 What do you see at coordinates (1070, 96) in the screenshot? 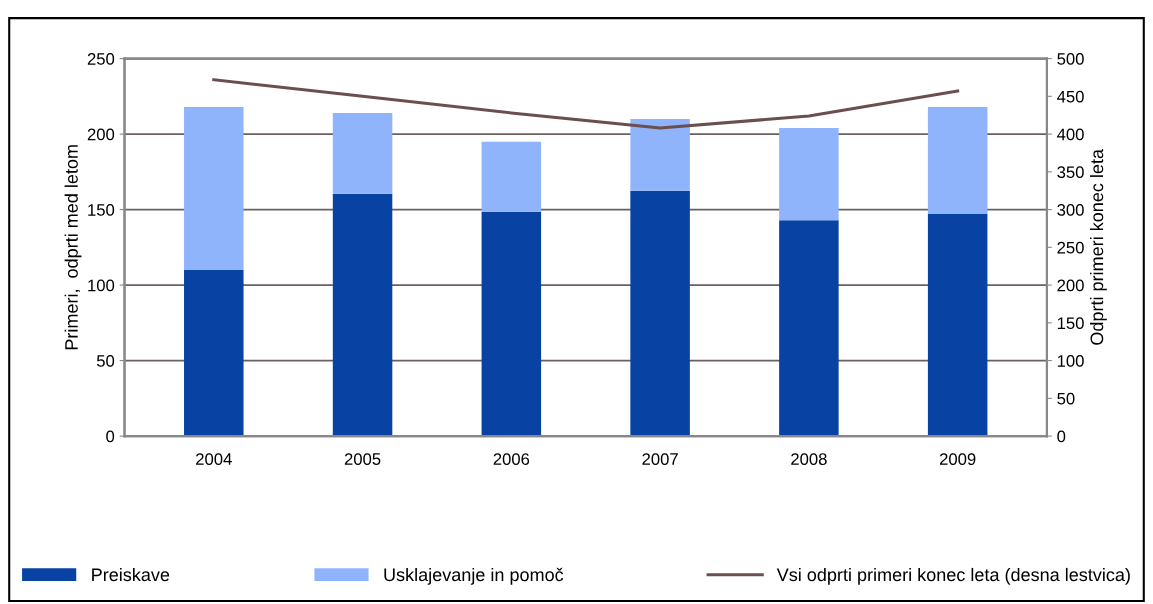
I see `y2-tick-label: 450` at bounding box center [1070, 96].